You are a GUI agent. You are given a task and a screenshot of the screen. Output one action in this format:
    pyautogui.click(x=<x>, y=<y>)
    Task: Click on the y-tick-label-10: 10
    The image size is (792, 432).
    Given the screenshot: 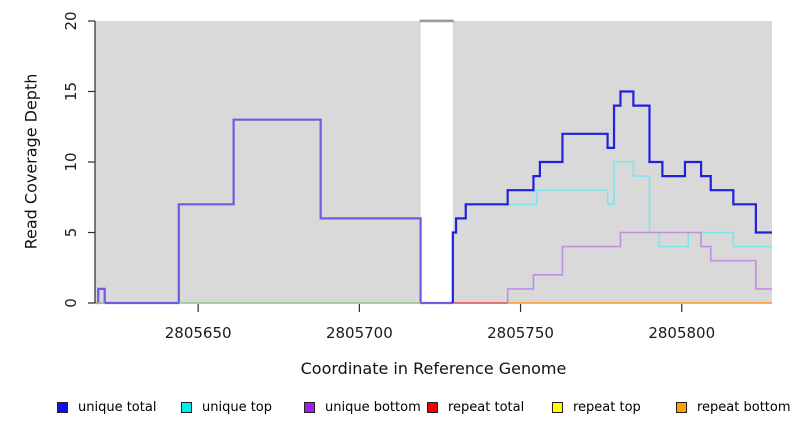 What is the action you would take?
    pyautogui.click(x=71, y=161)
    